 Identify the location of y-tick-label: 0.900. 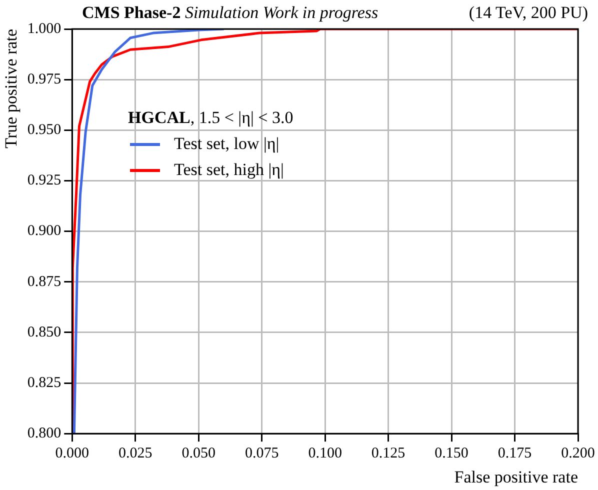
(44, 231).